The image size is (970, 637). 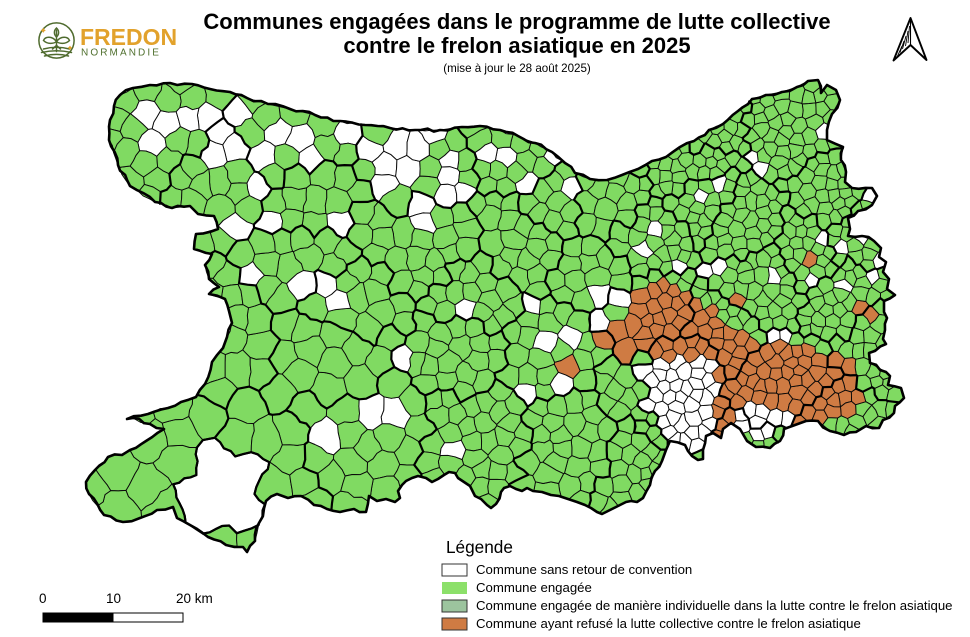 I want to click on svg-text: 20 km, so click(x=194, y=598).